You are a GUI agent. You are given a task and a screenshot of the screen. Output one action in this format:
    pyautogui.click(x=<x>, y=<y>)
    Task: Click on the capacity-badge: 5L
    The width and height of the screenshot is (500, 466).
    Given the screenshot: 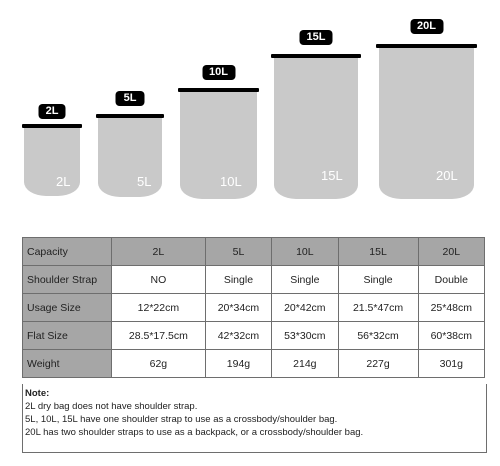 What is the action you would take?
    pyautogui.click(x=130, y=98)
    